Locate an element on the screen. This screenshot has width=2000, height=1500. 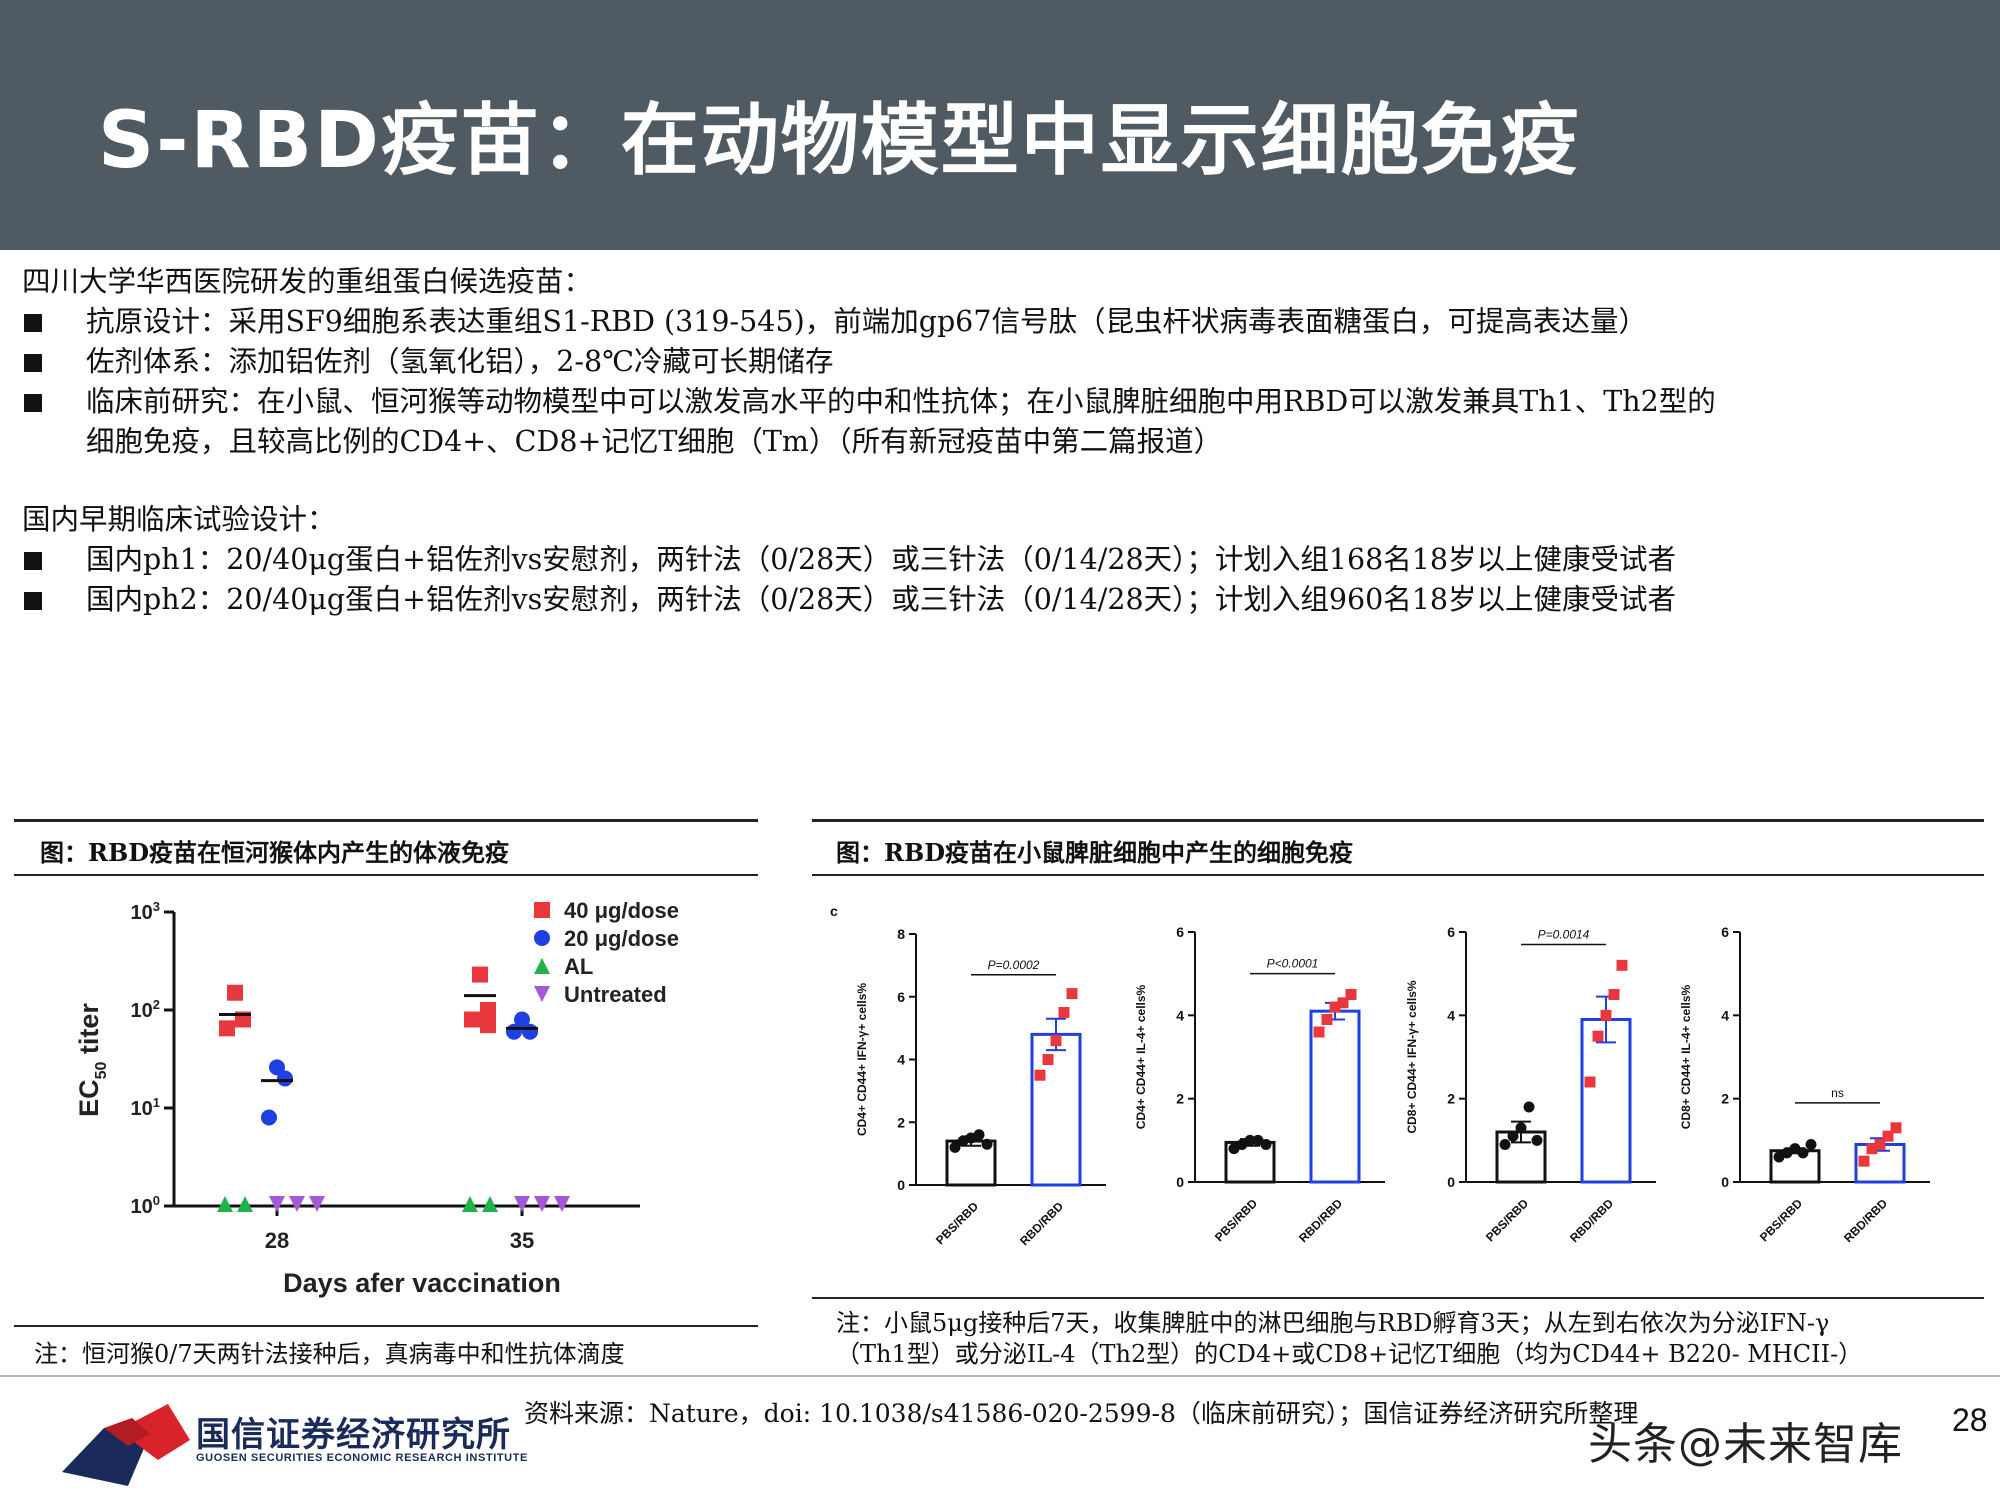
y-tick-label: 10⁰ is located at coordinates (145, 1205).